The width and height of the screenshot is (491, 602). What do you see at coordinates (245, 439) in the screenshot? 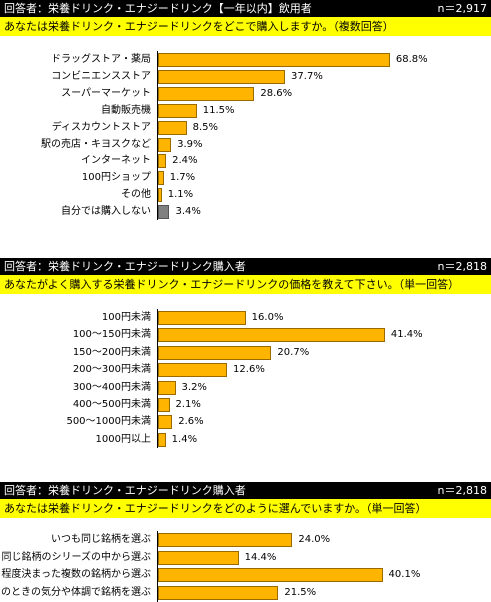
I see `bar-row: 1000円以上 1.4%` at bounding box center [245, 439].